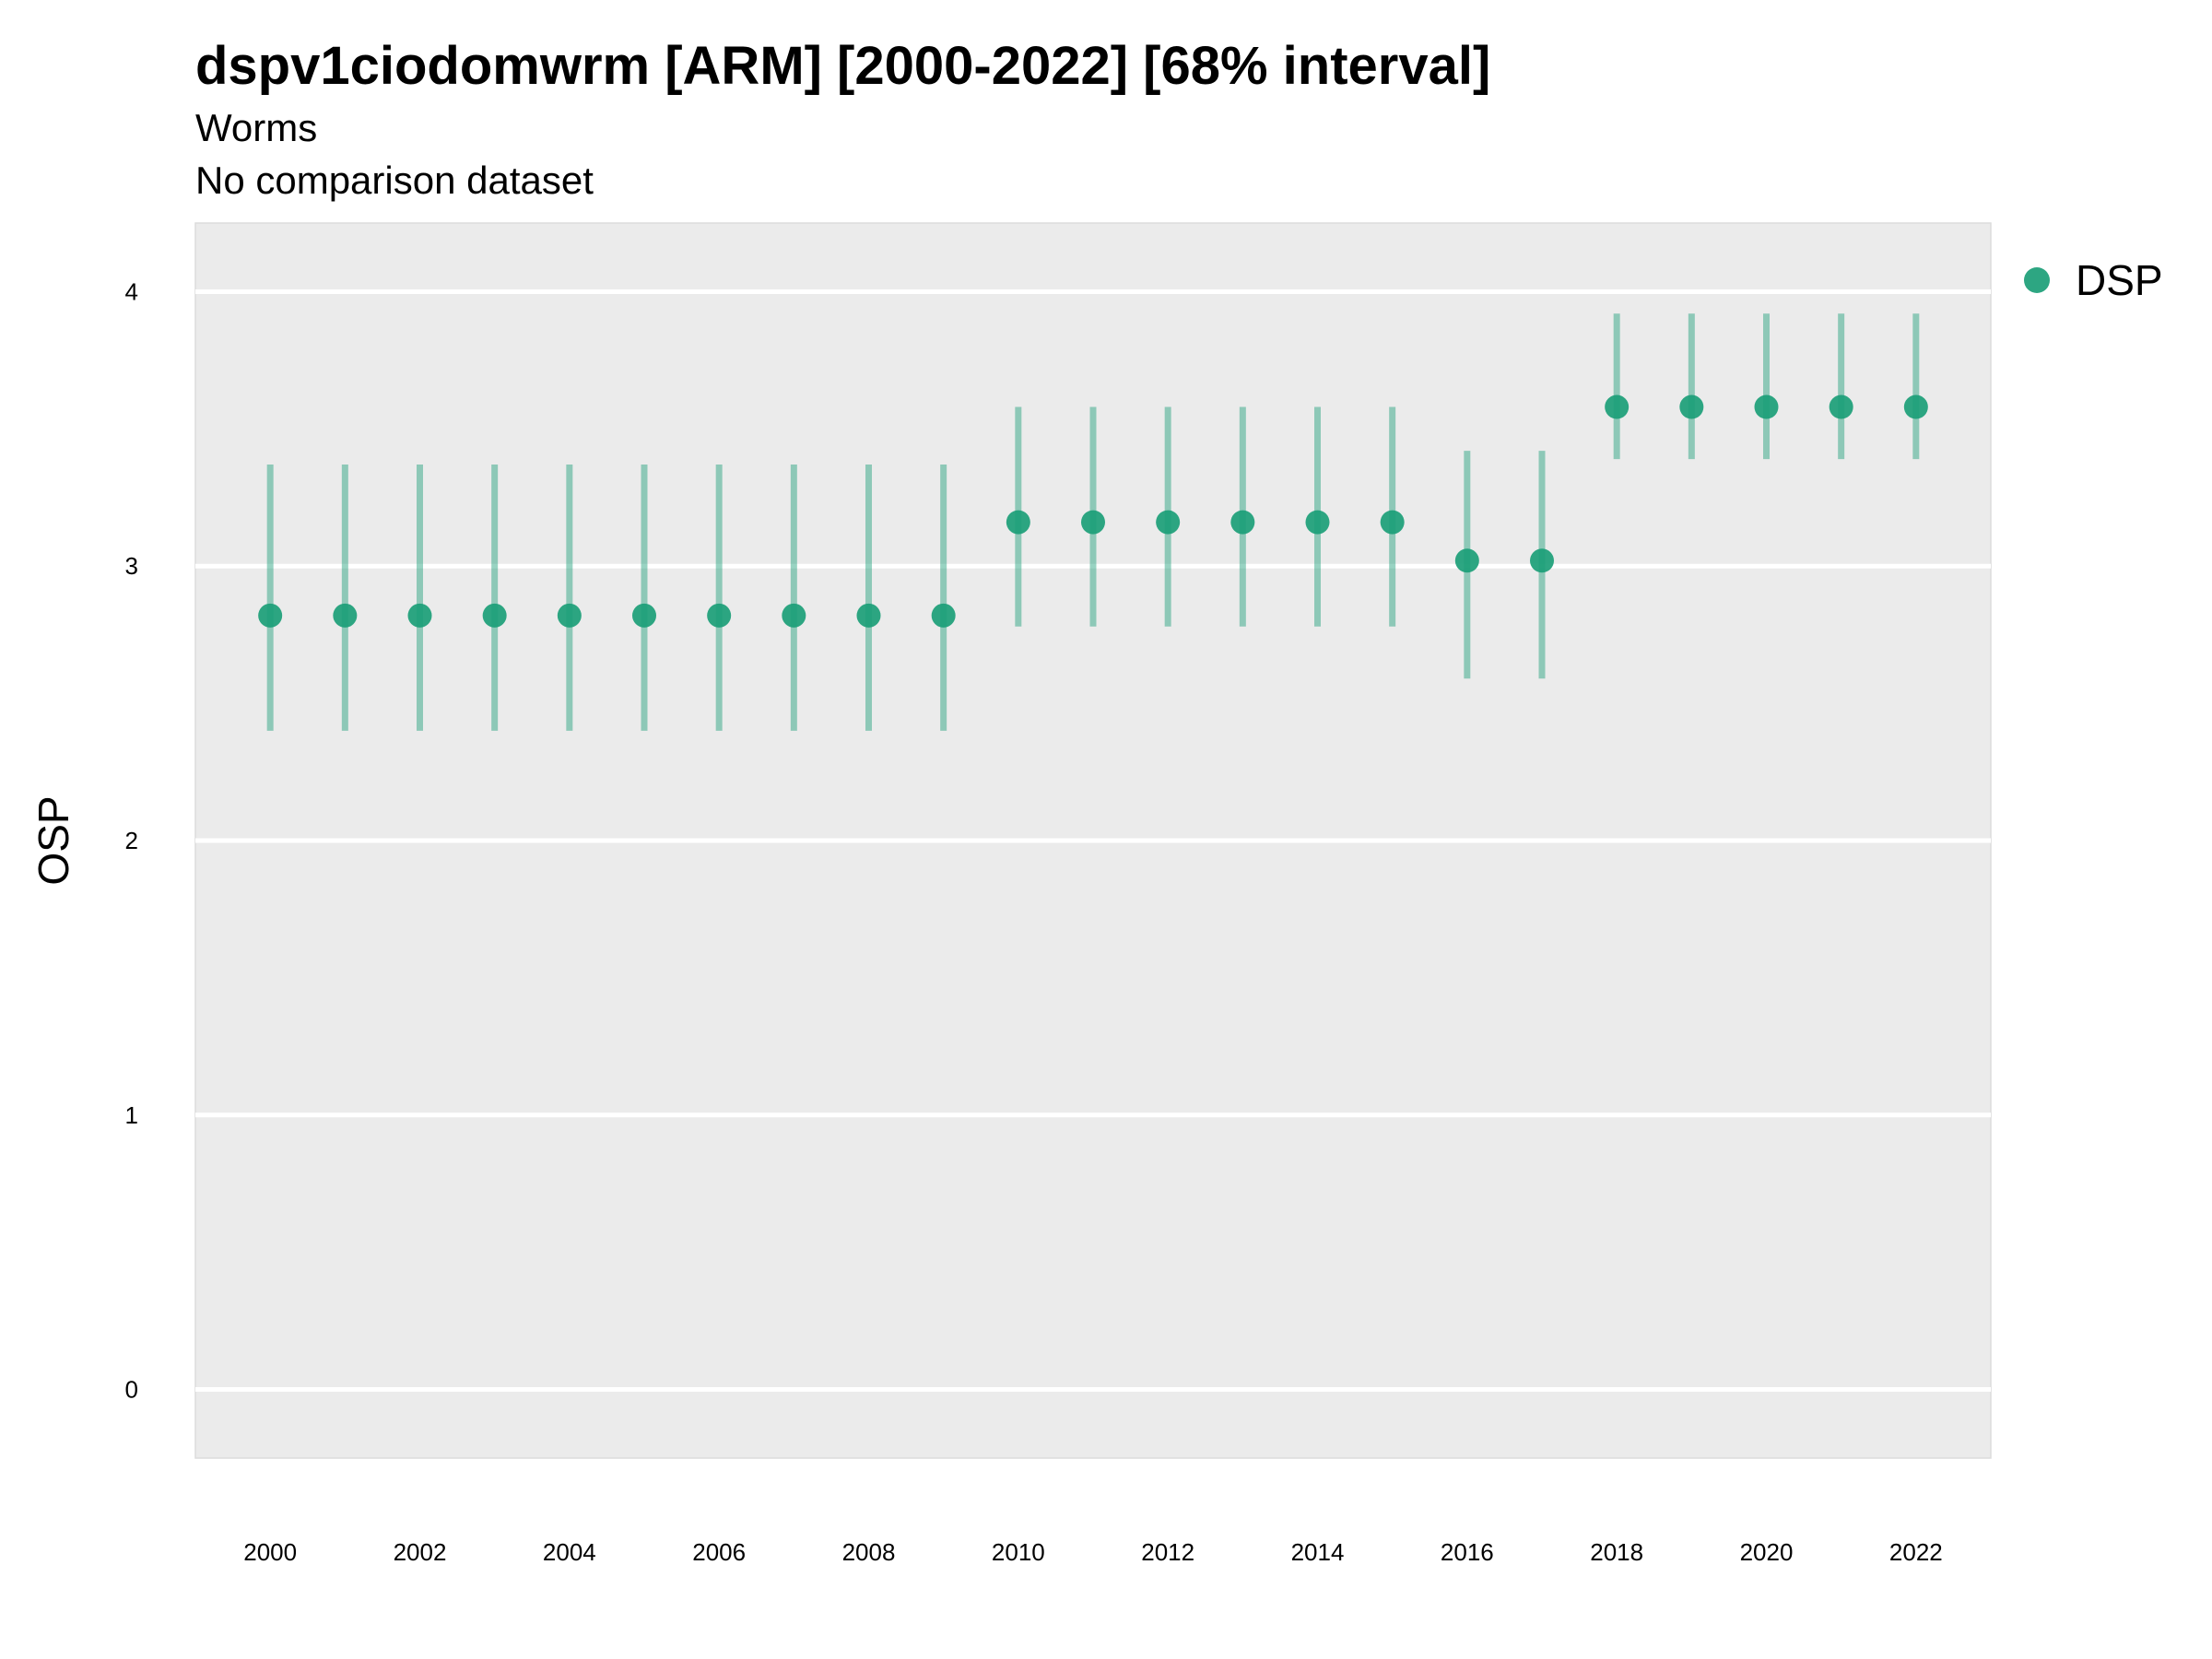 This screenshot has height=1659, width=2212. What do you see at coordinates (1915, 406) in the screenshot?
I see `data-point-2022` at bounding box center [1915, 406].